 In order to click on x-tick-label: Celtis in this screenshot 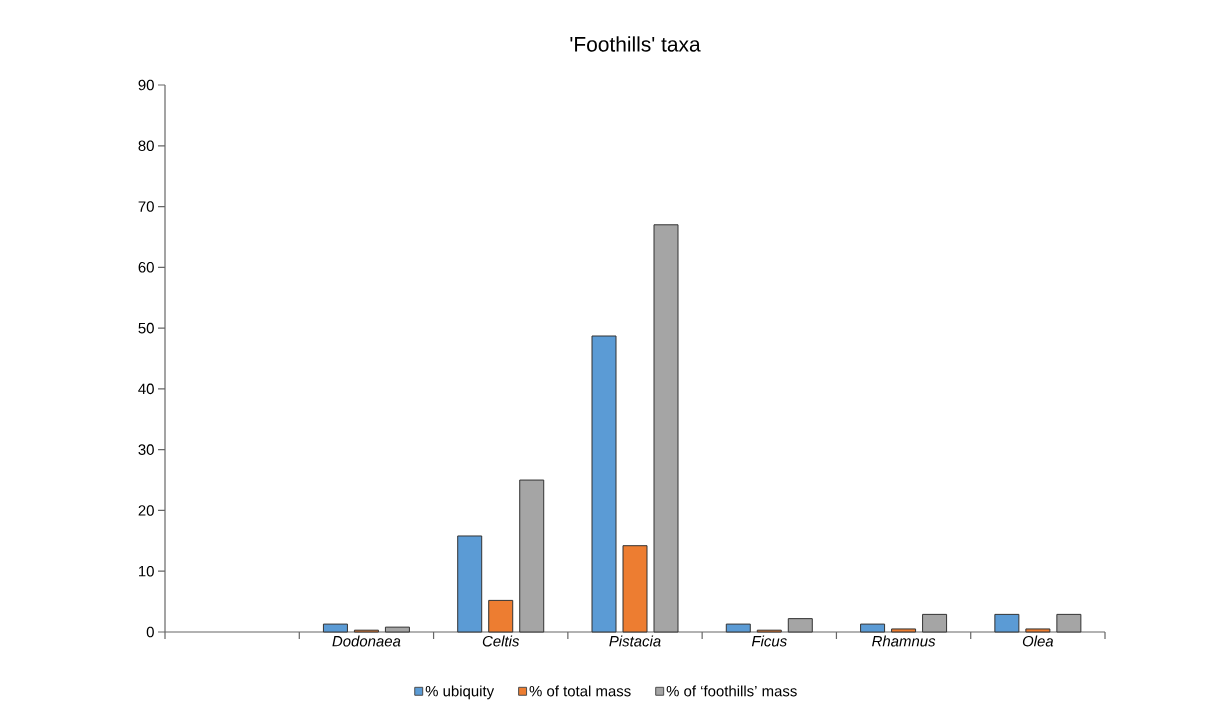, I will do `click(501, 641)`.